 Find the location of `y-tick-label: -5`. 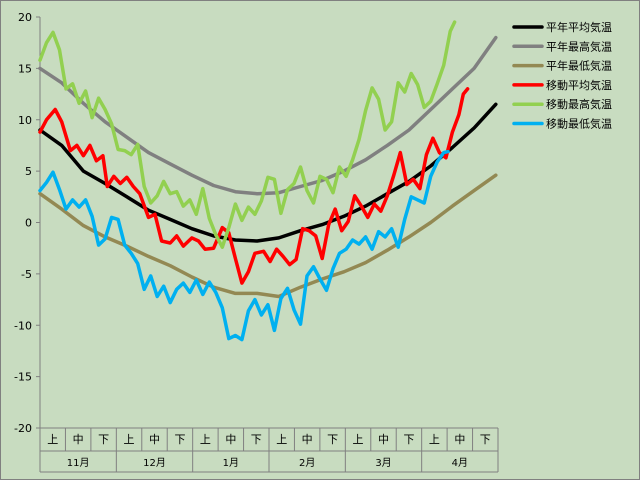

y-tick-label: -5 is located at coordinates (26, 274).